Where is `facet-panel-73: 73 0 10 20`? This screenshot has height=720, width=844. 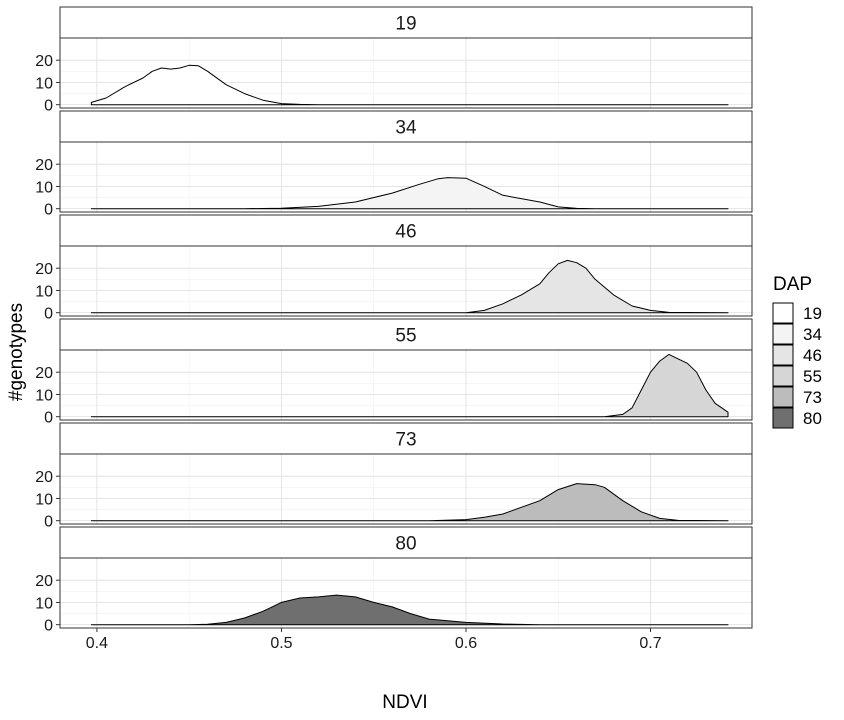 facet-panel-73: 73 0 10 20 is located at coordinates (394, 476).